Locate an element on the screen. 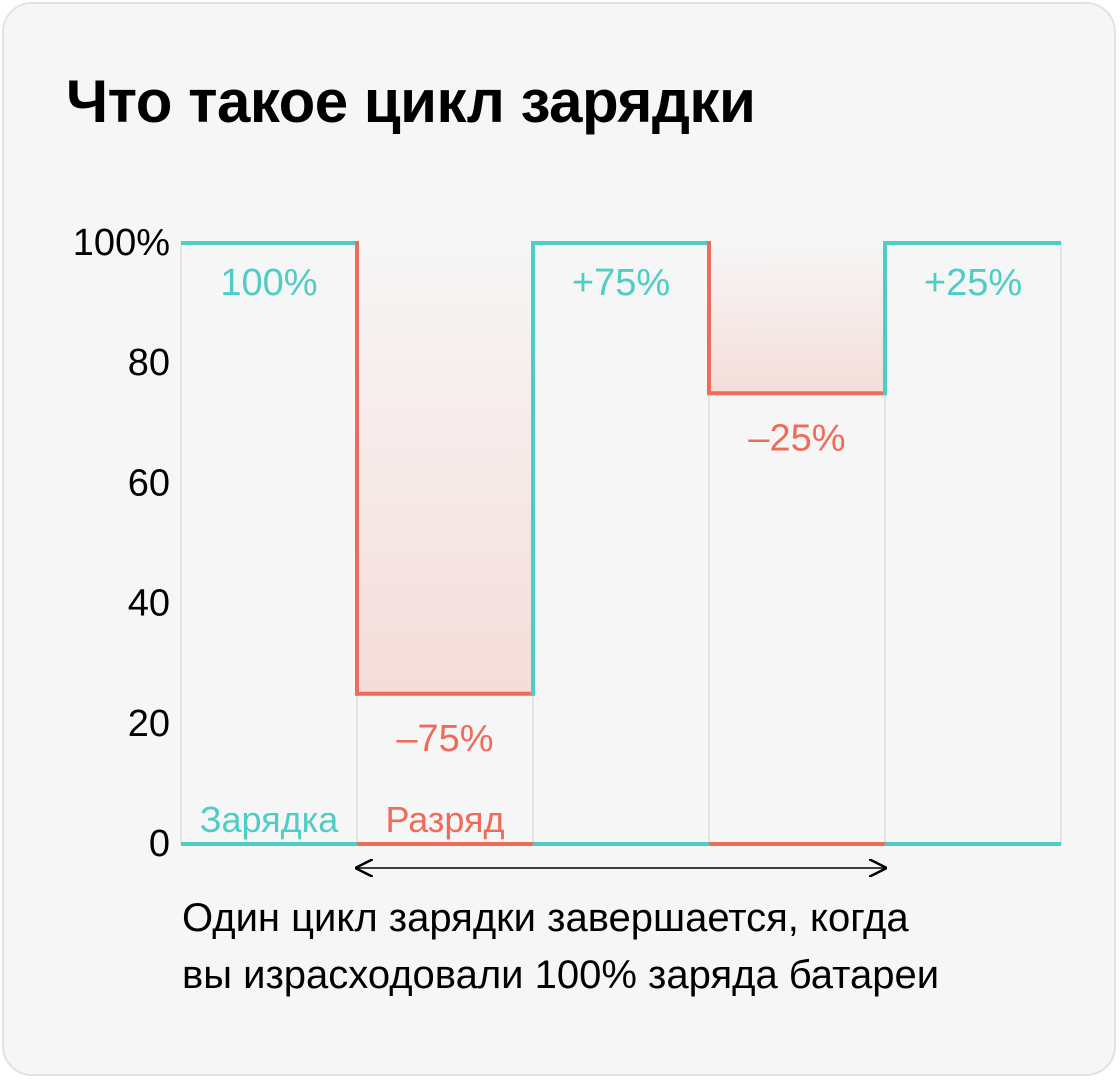 This screenshot has height=1080, width=1120. y-tick-label: 80 is located at coordinates (149, 363).